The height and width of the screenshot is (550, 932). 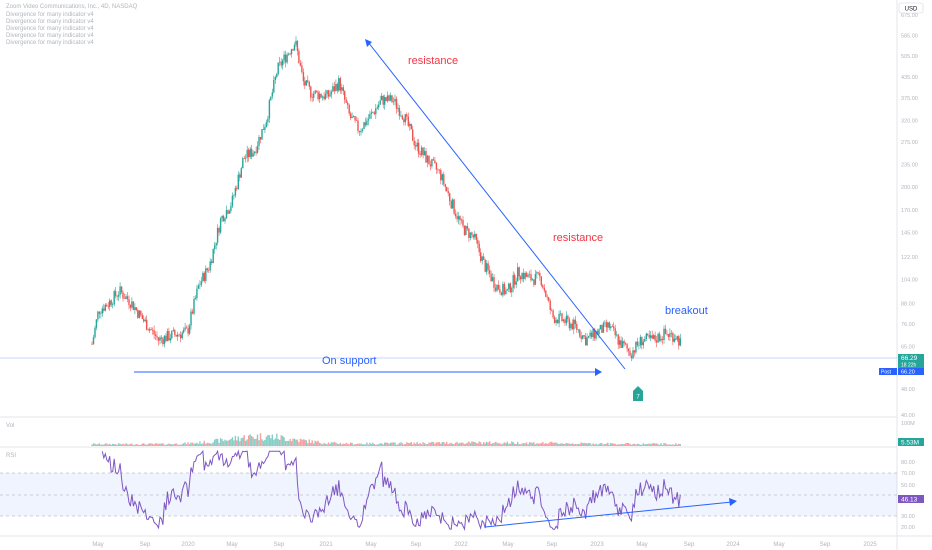 I want to click on price-tick-10: 145.00, so click(x=909, y=234).